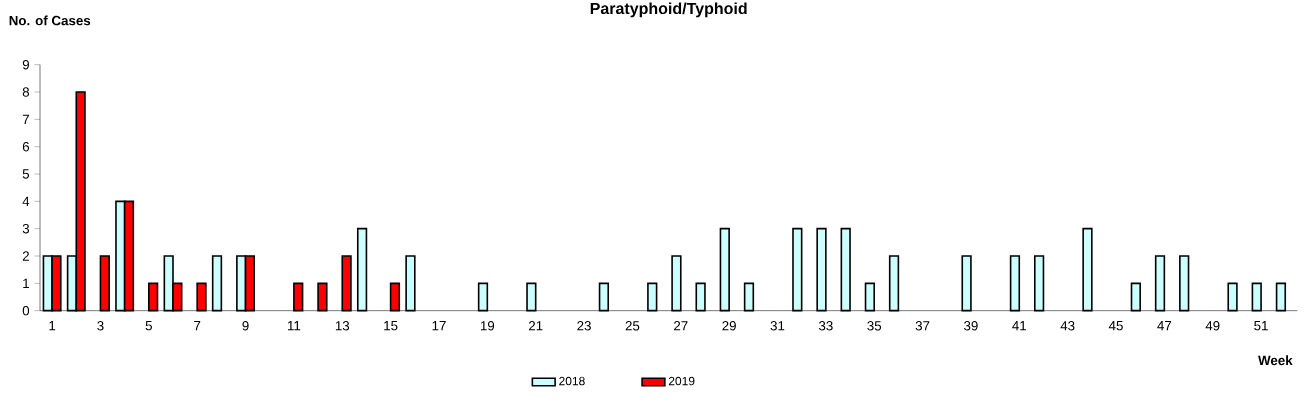 This screenshot has width=1308, height=403. What do you see at coordinates (1067, 326) in the screenshot?
I see `x-tick-label: 43` at bounding box center [1067, 326].